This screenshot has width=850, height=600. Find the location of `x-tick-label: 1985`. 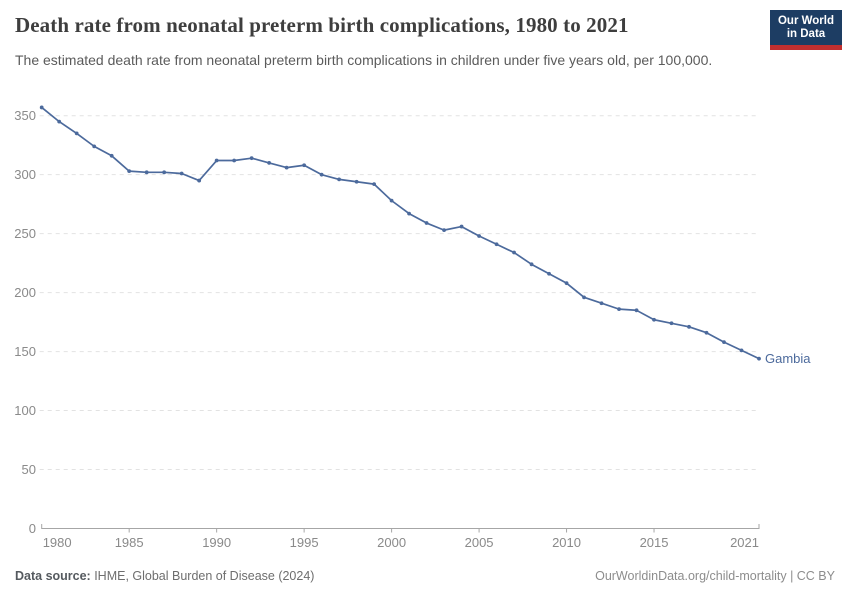

x-tick-label: 1985 is located at coordinates (129, 542).